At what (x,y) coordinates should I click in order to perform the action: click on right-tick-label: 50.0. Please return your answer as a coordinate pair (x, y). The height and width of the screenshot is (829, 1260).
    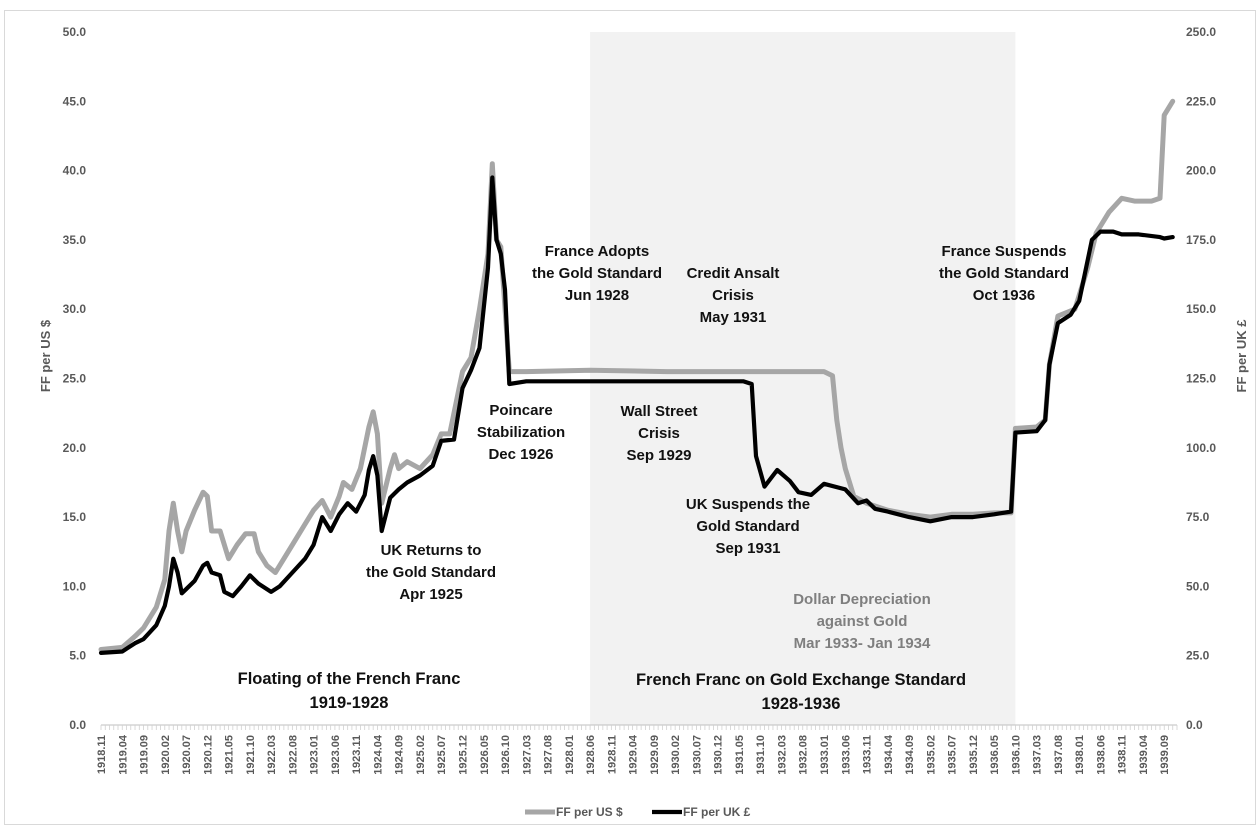
    Looking at the image, I should click on (1198, 586).